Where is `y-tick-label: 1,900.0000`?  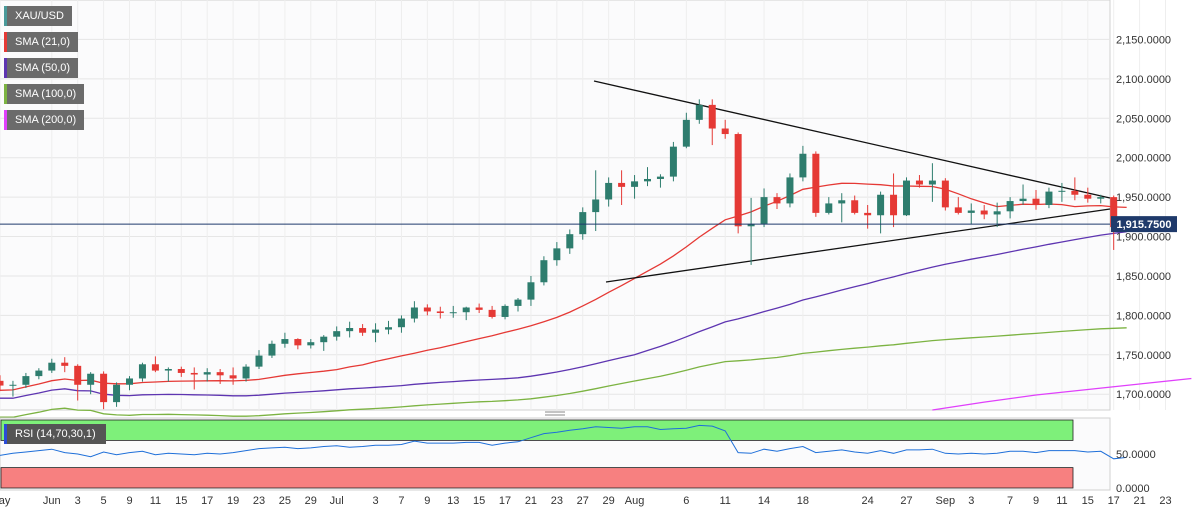
y-tick-label: 1,900.0000 is located at coordinates (1143, 238).